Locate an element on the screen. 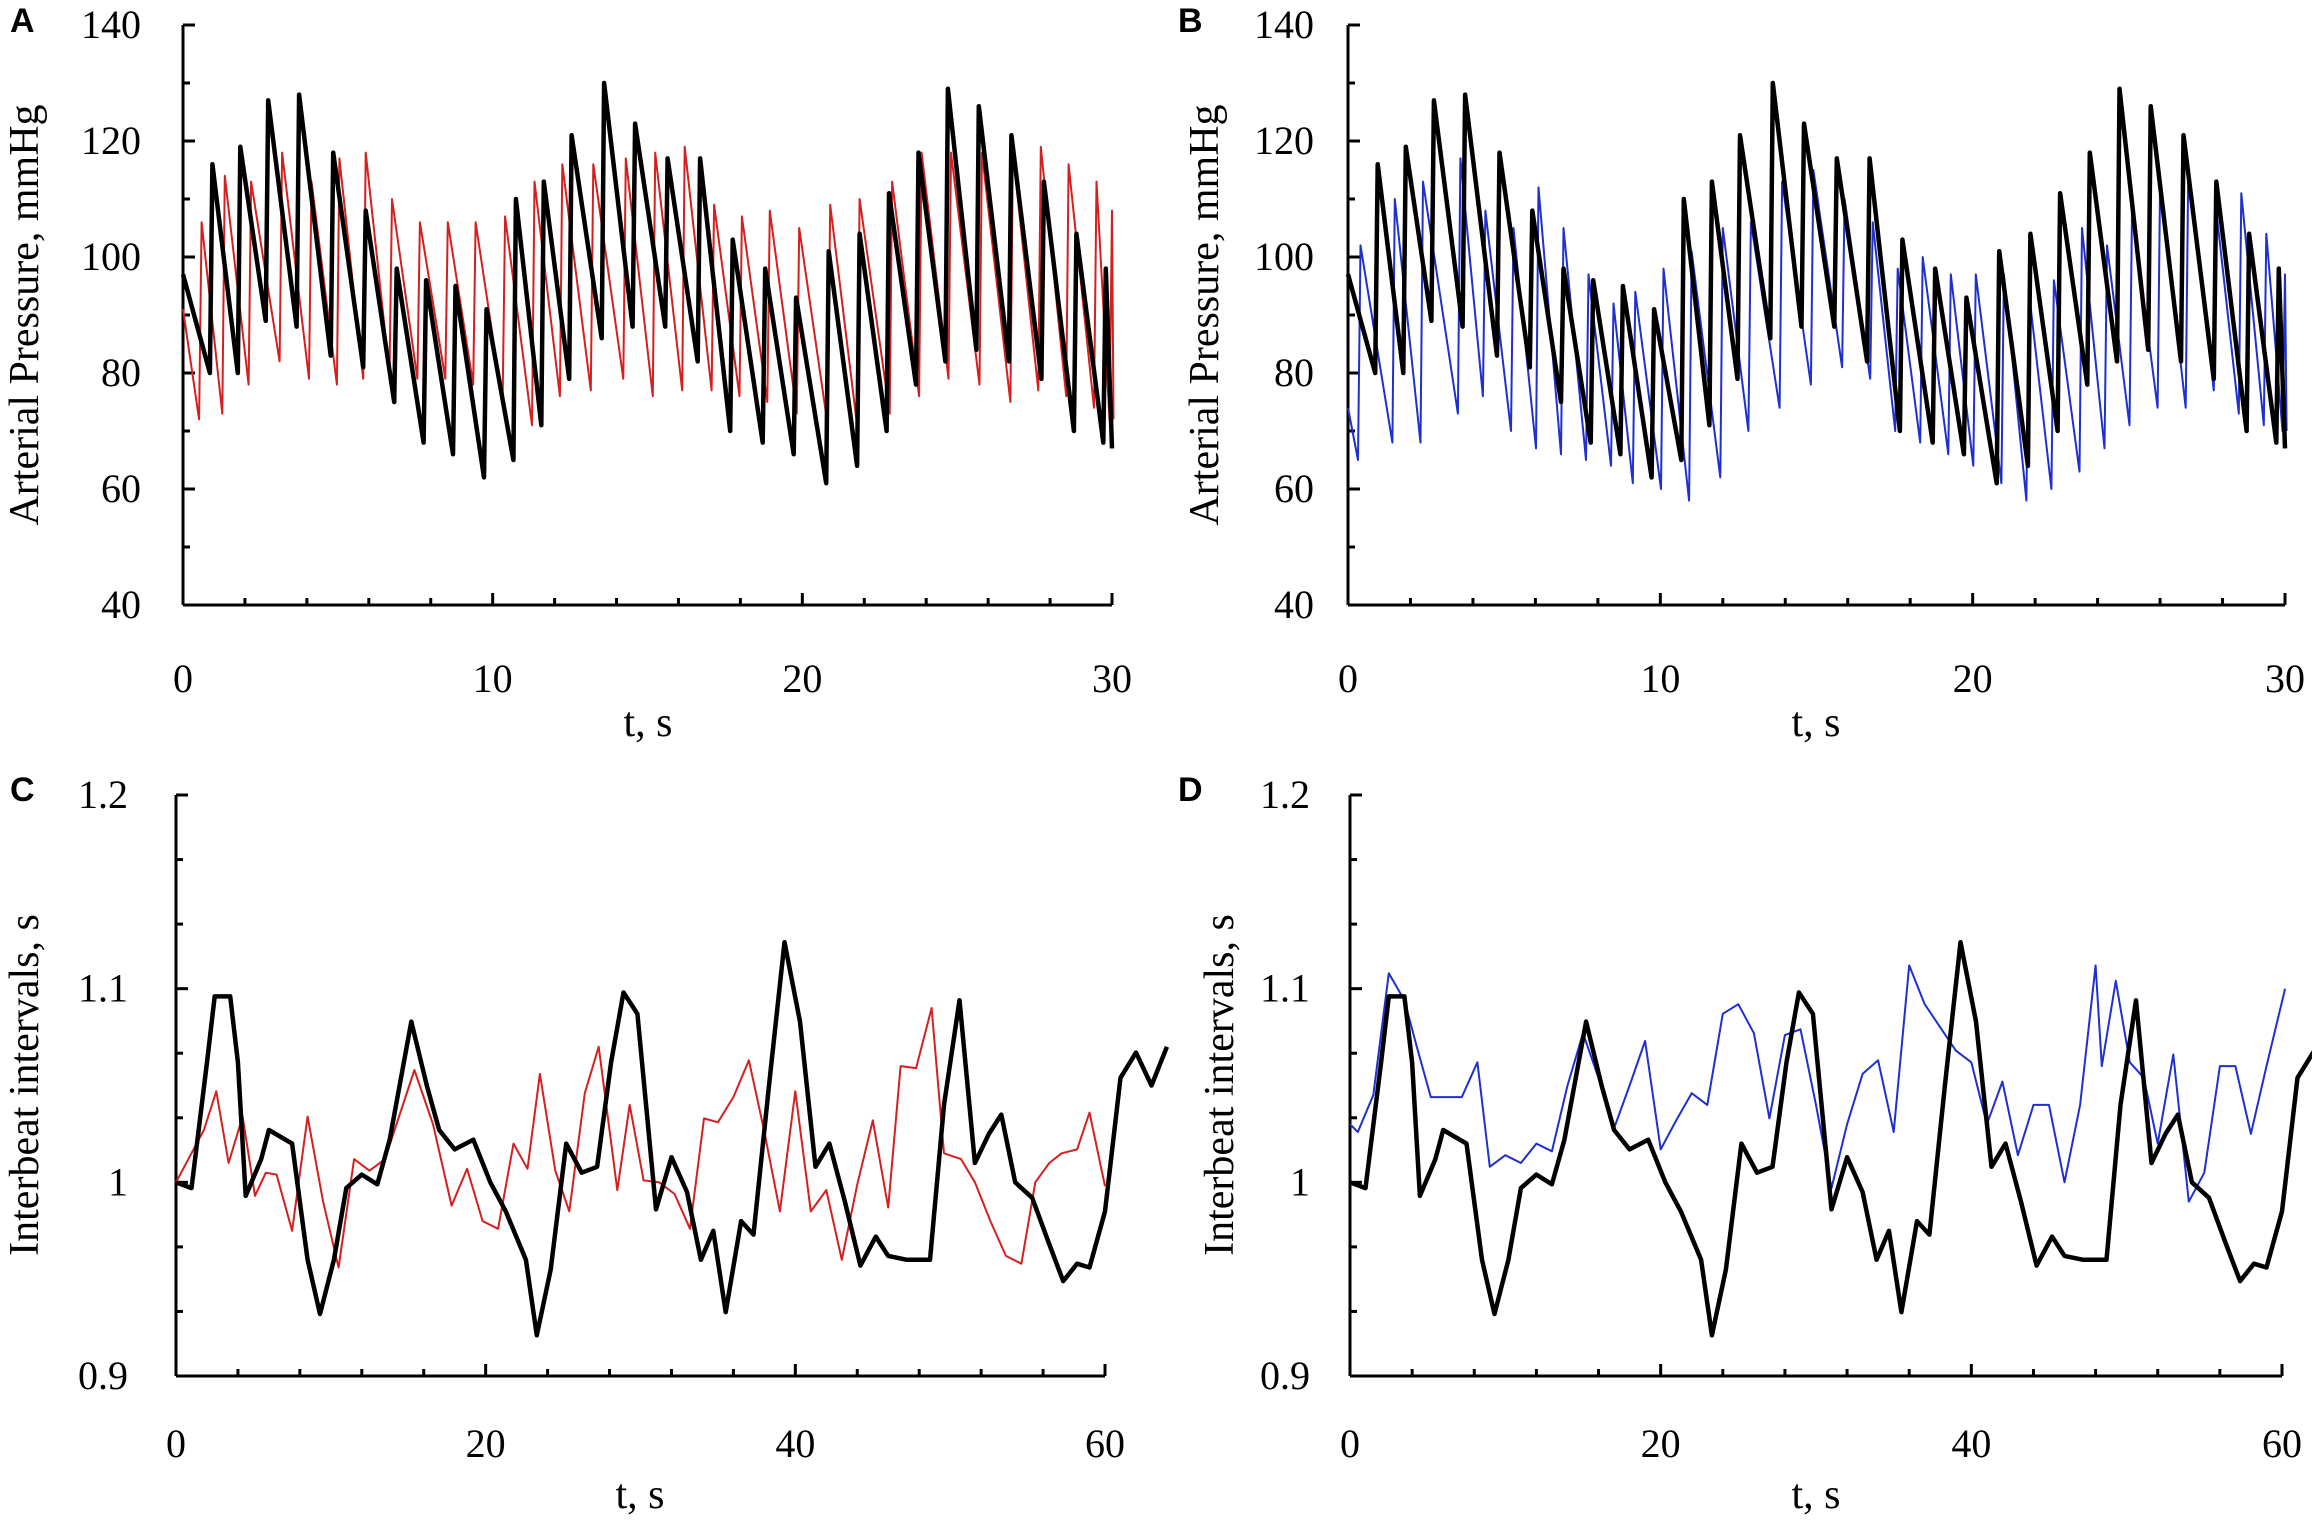 This screenshot has width=2312, height=1537. panel-a-y-tick-label: 100 is located at coordinates (111, 256).